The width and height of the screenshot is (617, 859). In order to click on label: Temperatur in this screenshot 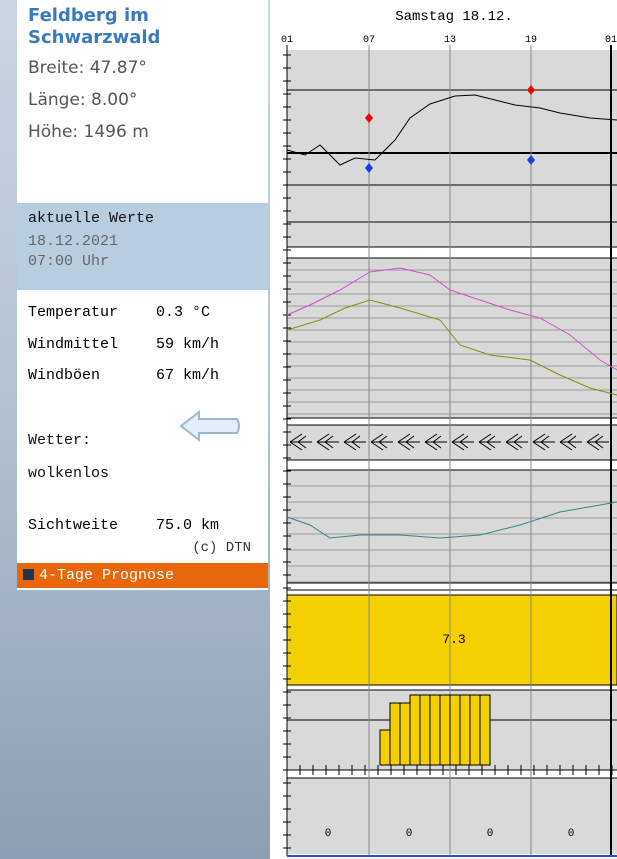, I will do `click(73, 312)`.